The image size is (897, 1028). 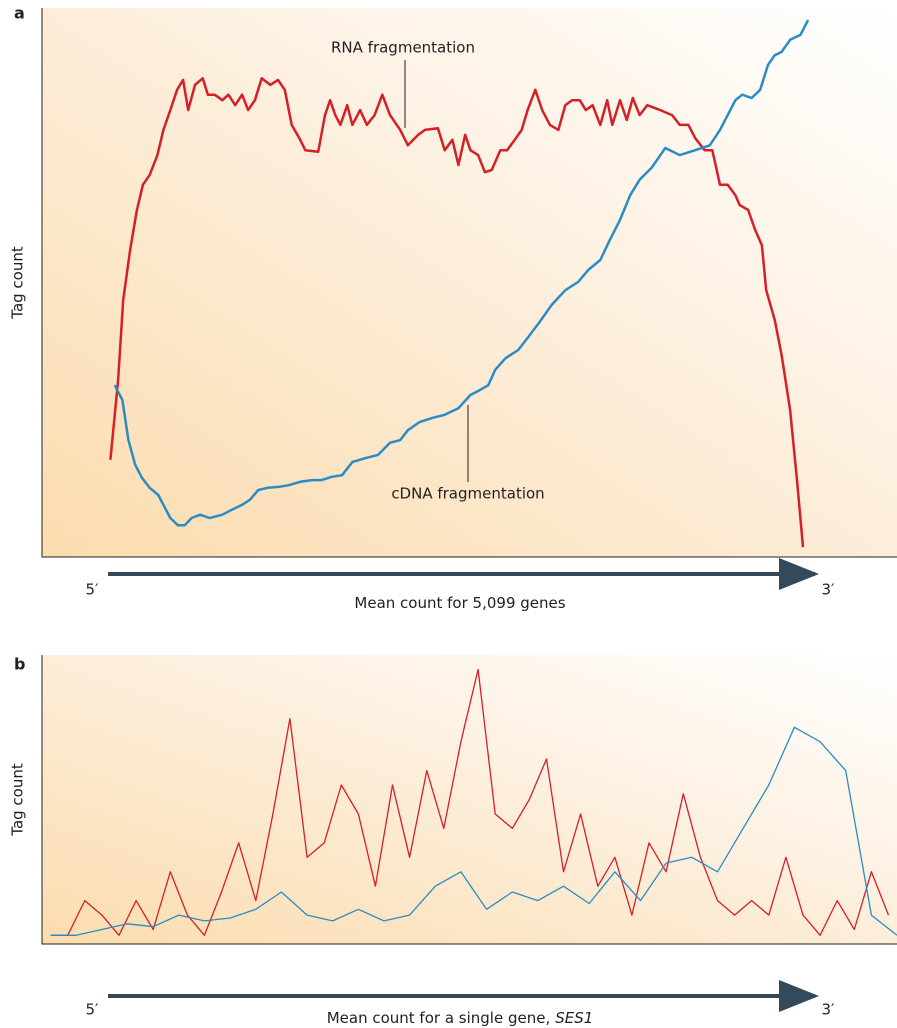 I want to click on x-axis-label: Mean count for 5,099 genes, so click(x=459, y=603).